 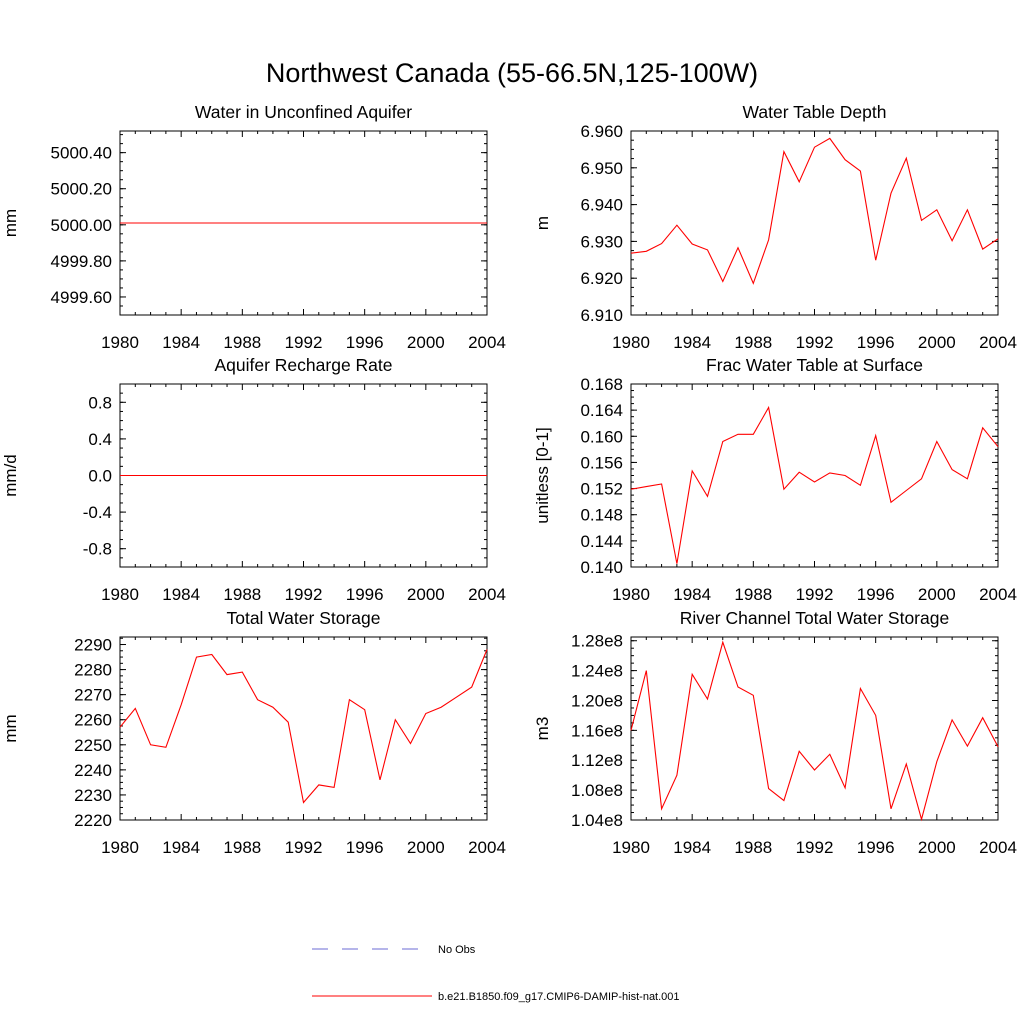 I want to click on panel-title: Water in Unconfined Aquifer, so click(x=303, y=112).